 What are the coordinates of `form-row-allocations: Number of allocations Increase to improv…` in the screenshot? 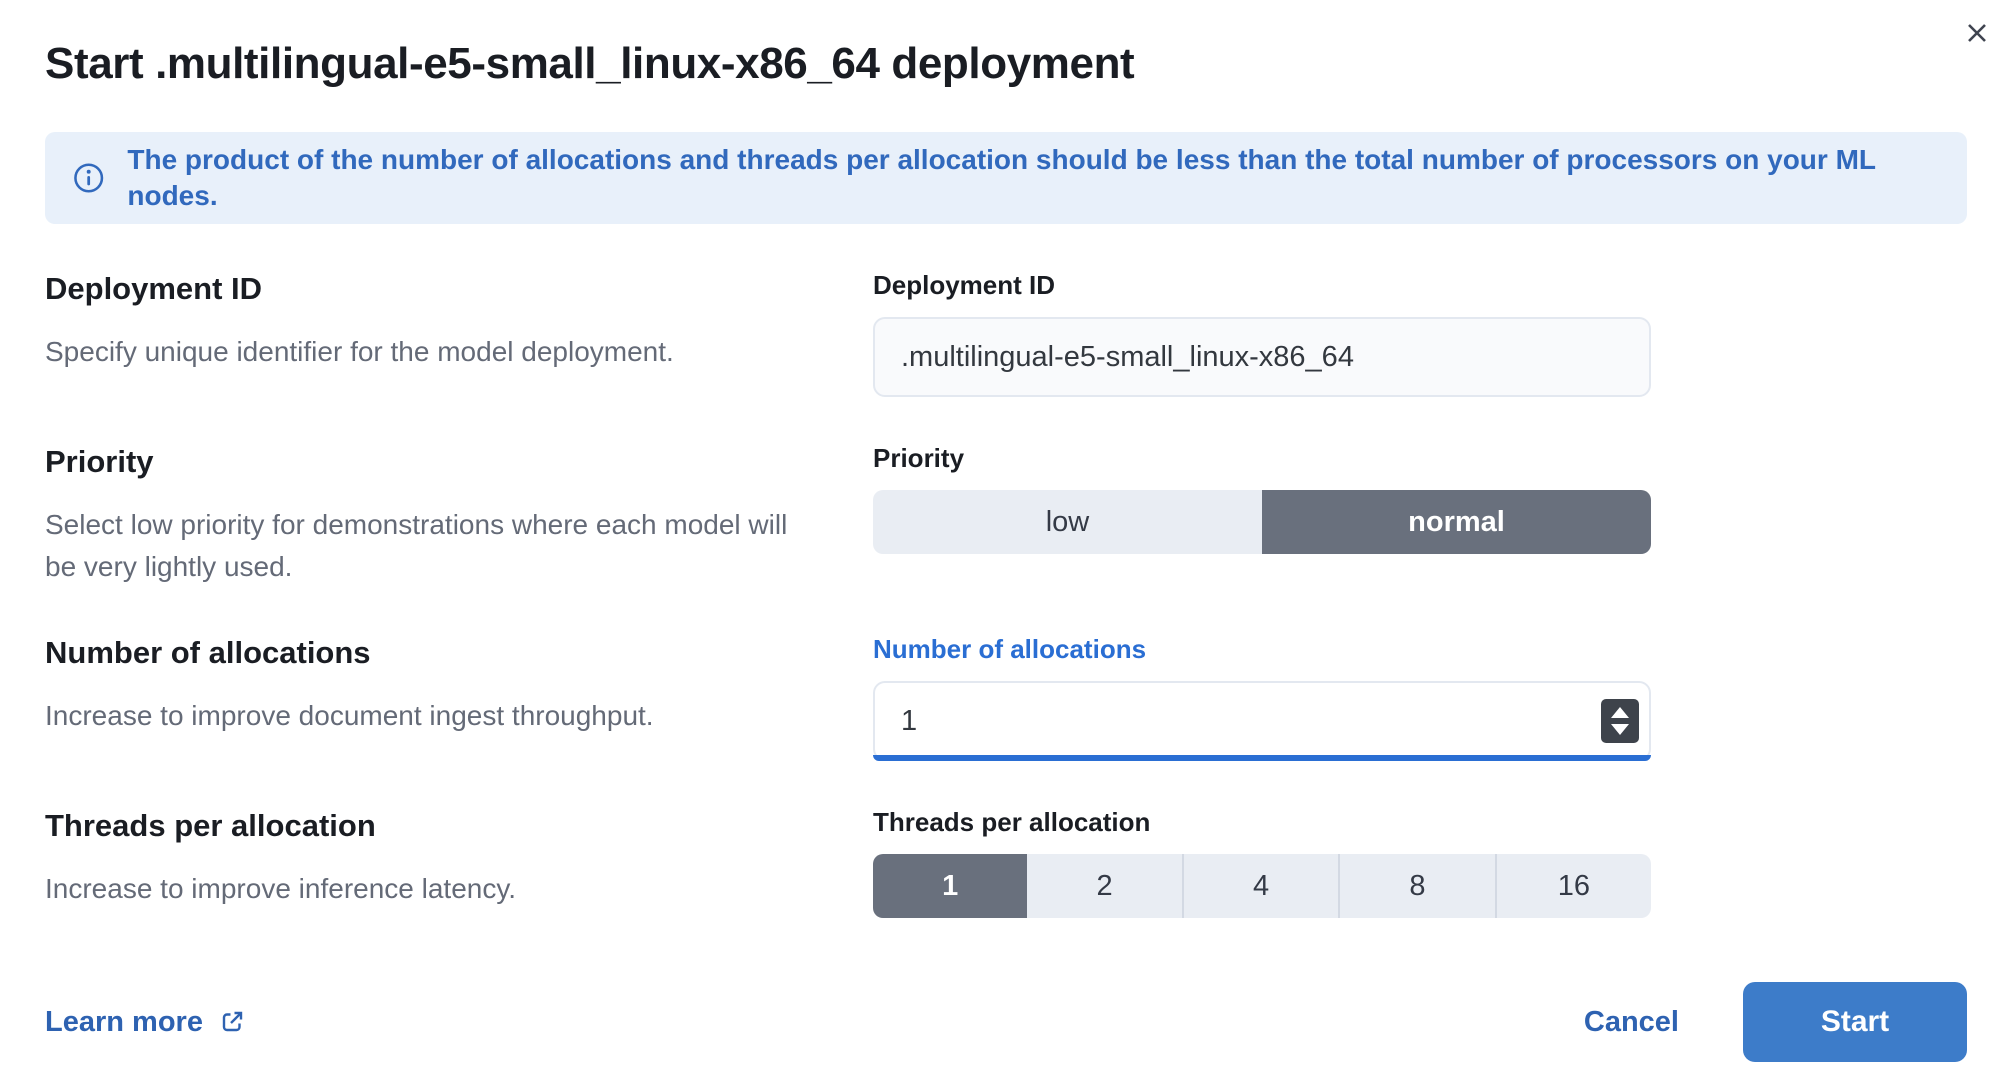 It's located at (848, 697).